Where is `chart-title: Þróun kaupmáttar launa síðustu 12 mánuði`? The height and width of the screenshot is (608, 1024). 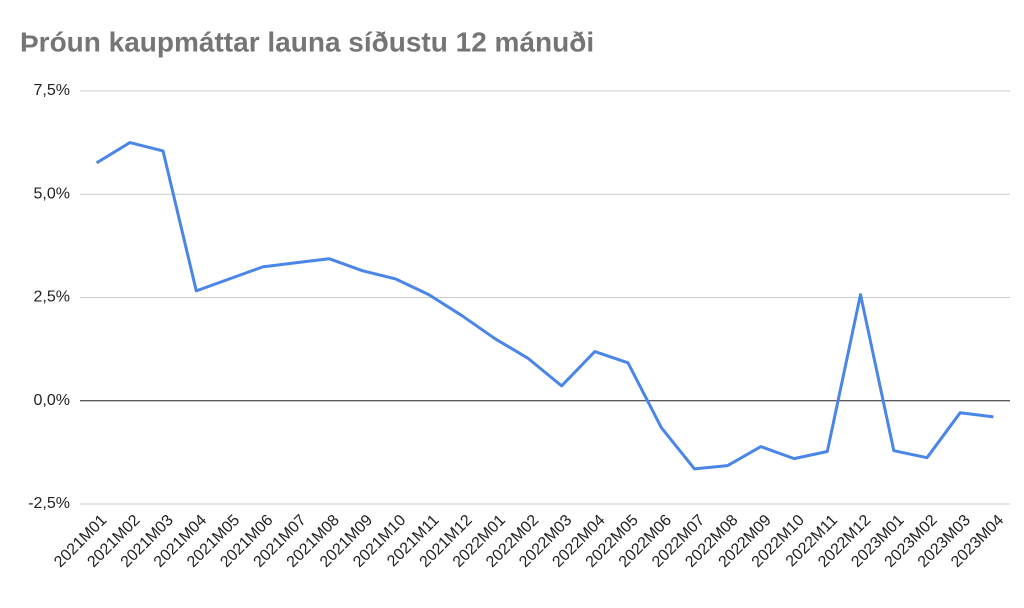
chart-title: Þróun kaupmáttar launa síðustu 12 mánuði is located at coordinates (307, 41).